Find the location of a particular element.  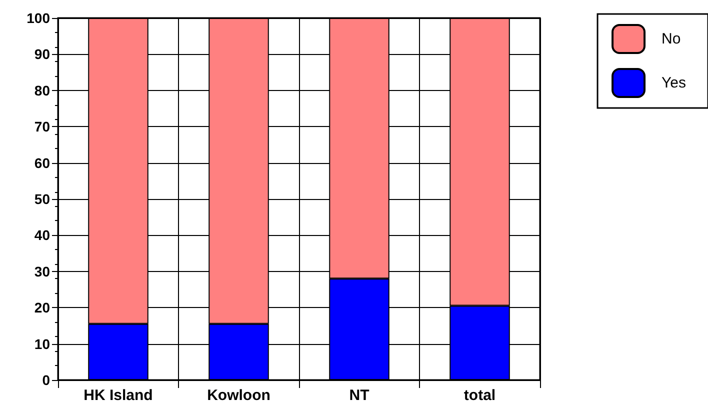

y-tick-label: 40 is located at coordinates (42, 235).